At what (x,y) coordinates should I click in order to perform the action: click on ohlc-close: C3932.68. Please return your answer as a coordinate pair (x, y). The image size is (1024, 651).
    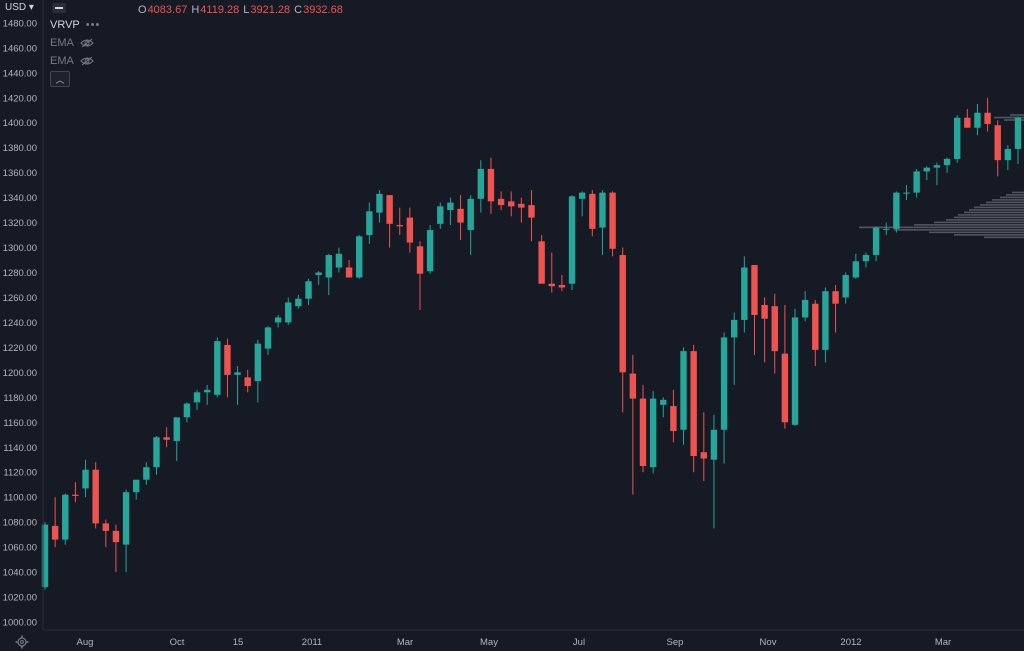
    Looking at the image, I should click on (318, 10).